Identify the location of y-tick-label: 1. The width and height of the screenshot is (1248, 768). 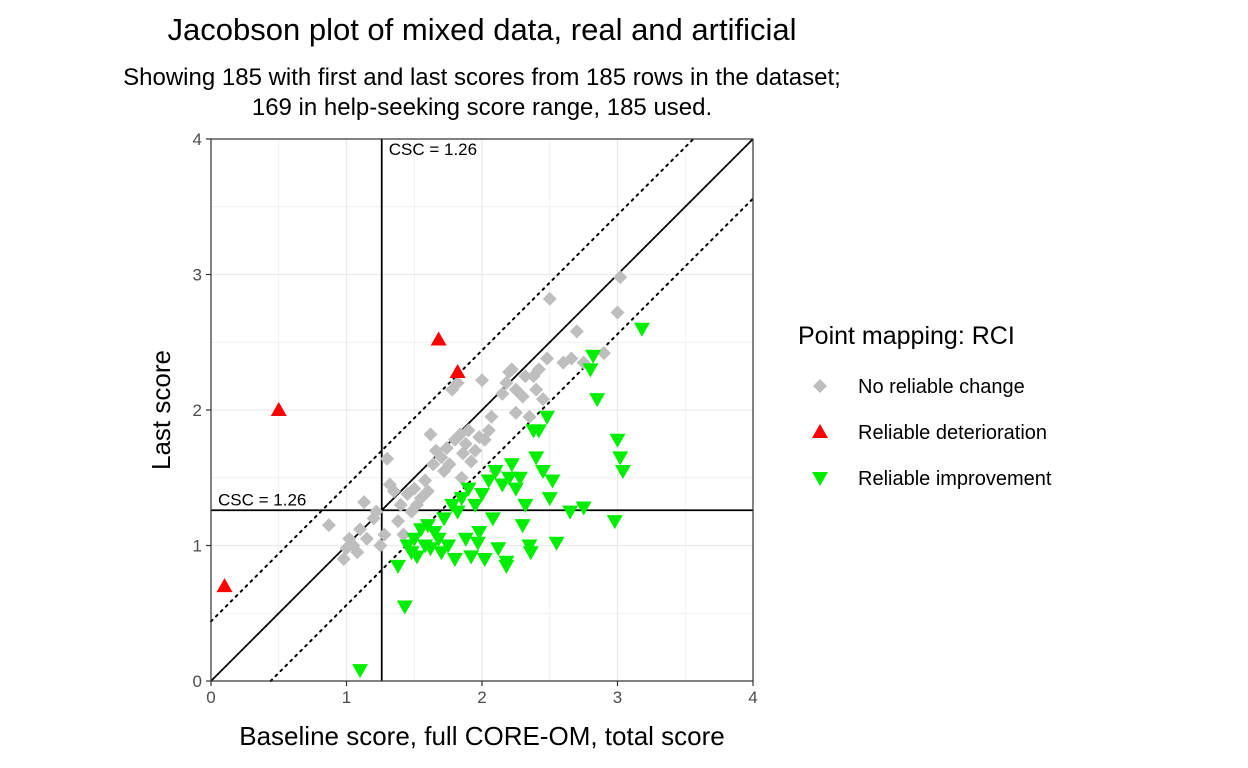
(197, 546).